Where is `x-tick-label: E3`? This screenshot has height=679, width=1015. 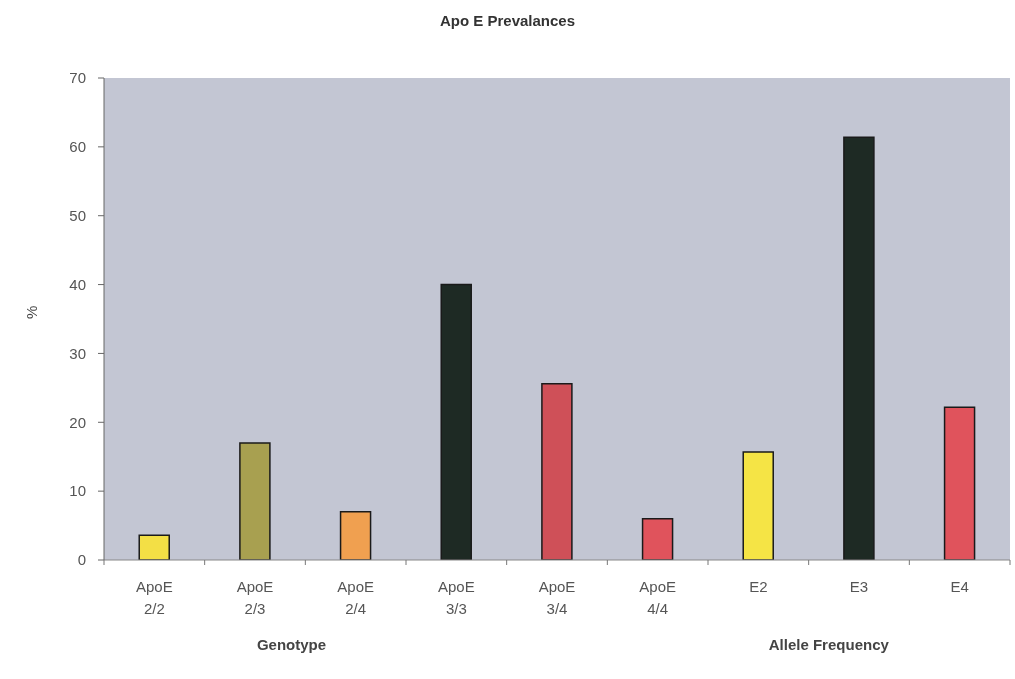 x-tick-label: E3 is located at coordinates (859, 586).